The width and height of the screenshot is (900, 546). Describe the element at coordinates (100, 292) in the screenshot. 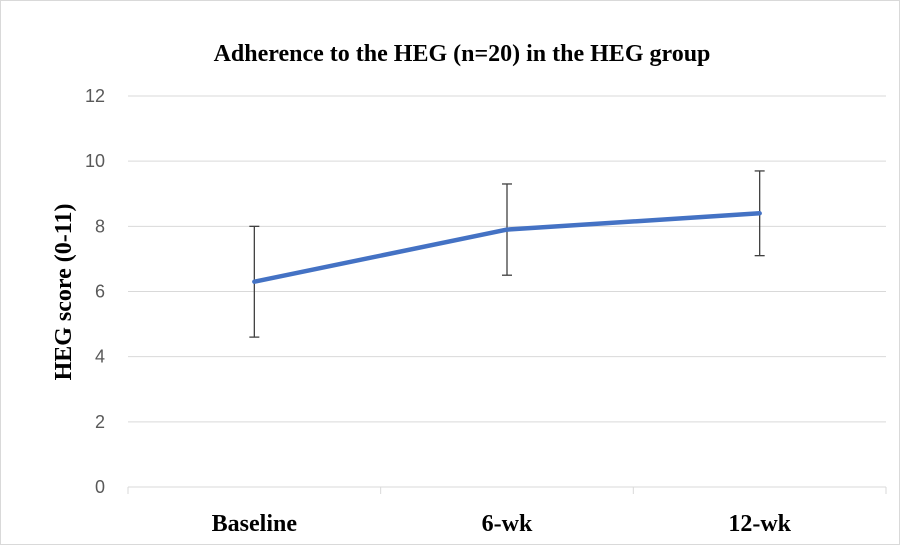

I see `y-tick-label: 6` at that location.